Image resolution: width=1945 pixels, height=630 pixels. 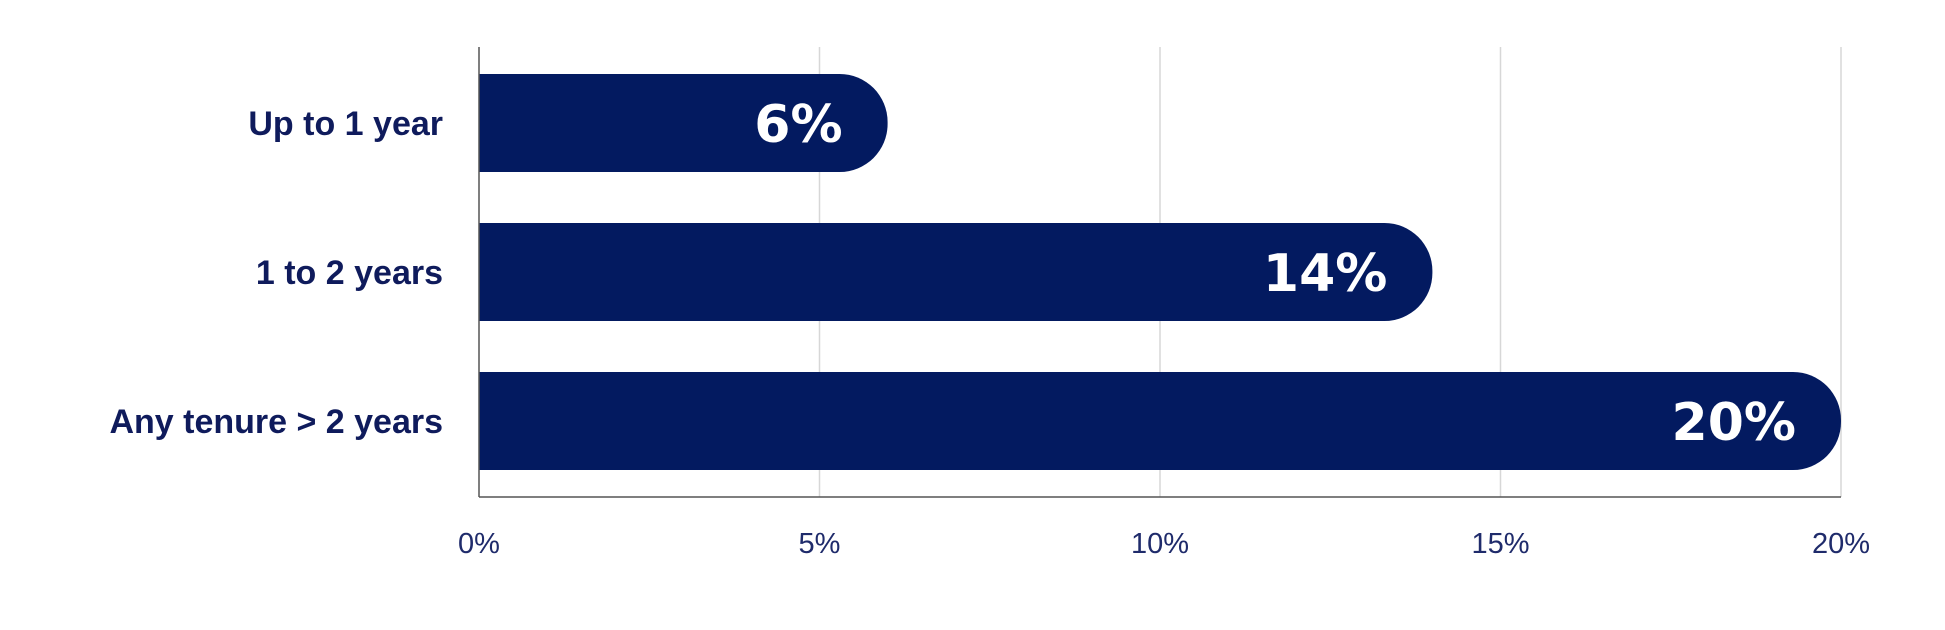 What do you see at coordinates (1325, 274) in the screenshot?
I see `bar-value-label: 14%` at bounding box center [1325, 274].